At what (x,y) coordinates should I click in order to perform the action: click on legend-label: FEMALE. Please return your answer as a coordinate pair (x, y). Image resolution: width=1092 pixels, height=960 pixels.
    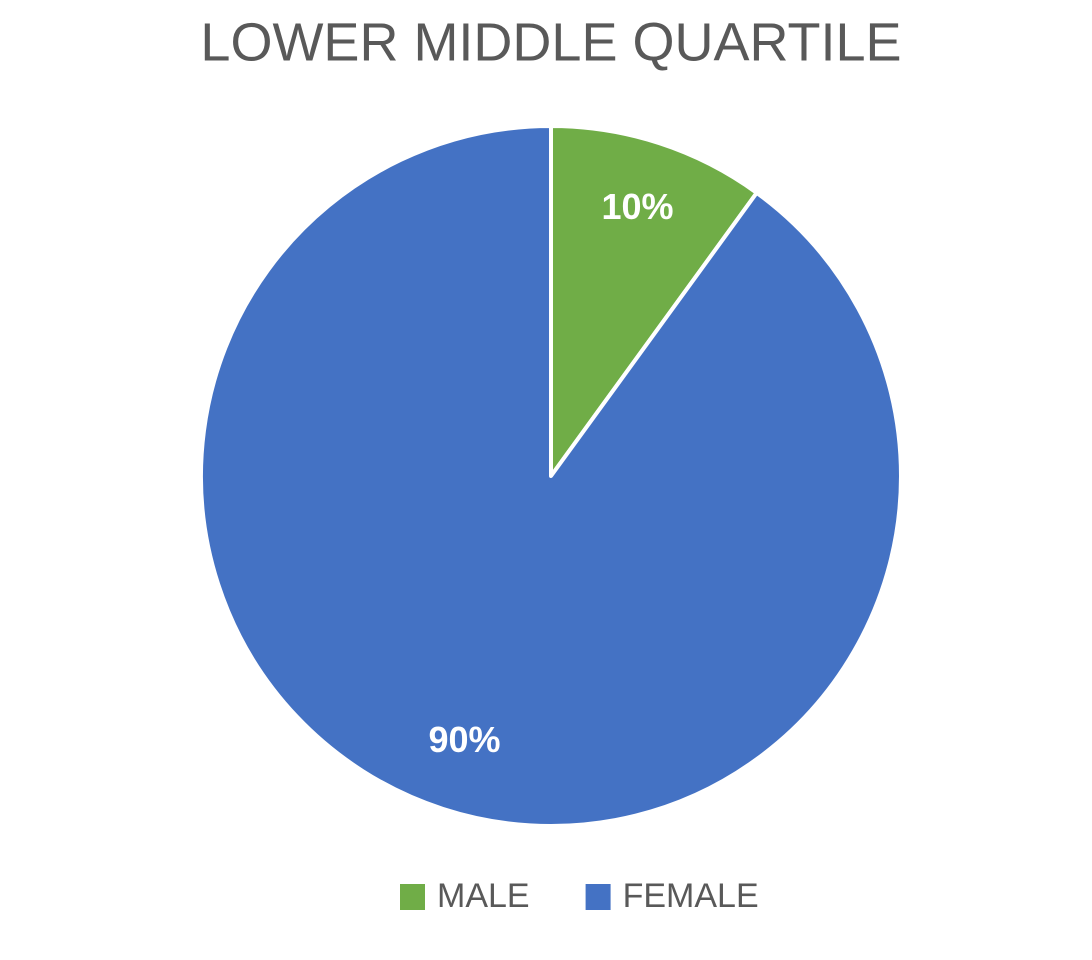
    Looking at the image, I should click on (691, 896).